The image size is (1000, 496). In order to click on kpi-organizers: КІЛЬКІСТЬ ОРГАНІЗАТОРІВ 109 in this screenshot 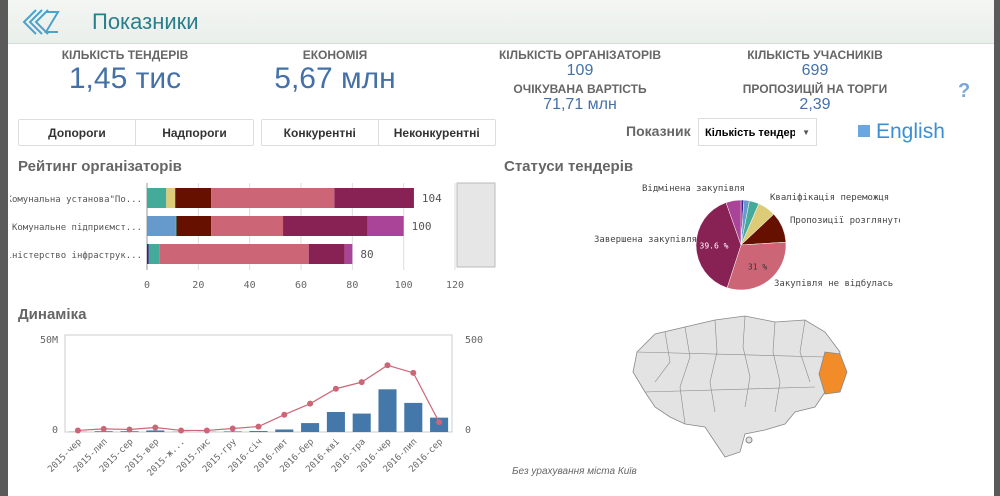, I will do `click(580, 64)`.